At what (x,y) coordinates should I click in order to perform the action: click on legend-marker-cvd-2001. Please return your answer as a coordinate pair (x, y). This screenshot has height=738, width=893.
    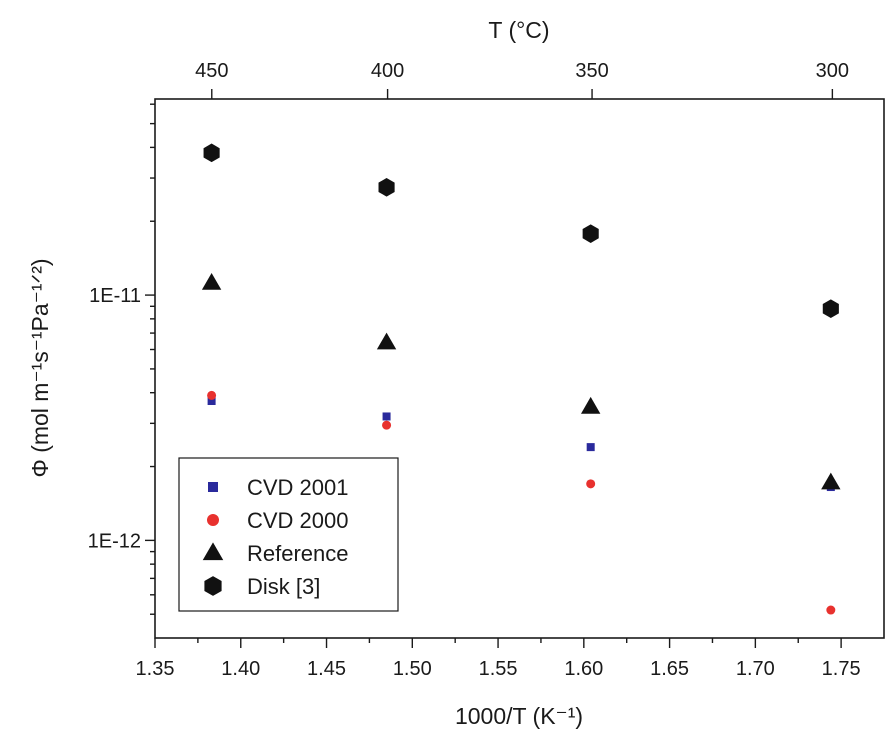
    Looking at the image, I should click on (213, 487).